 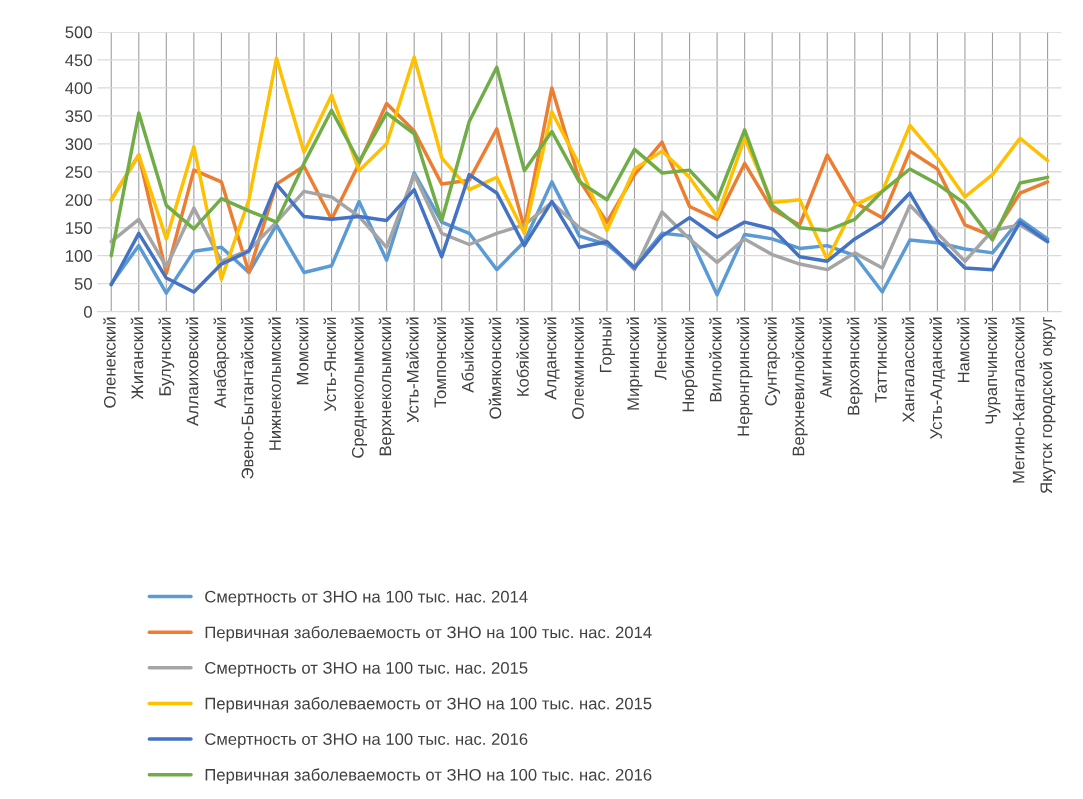 I want to click on x-tick-label: Кобяйский, so click(x=522, y=356).